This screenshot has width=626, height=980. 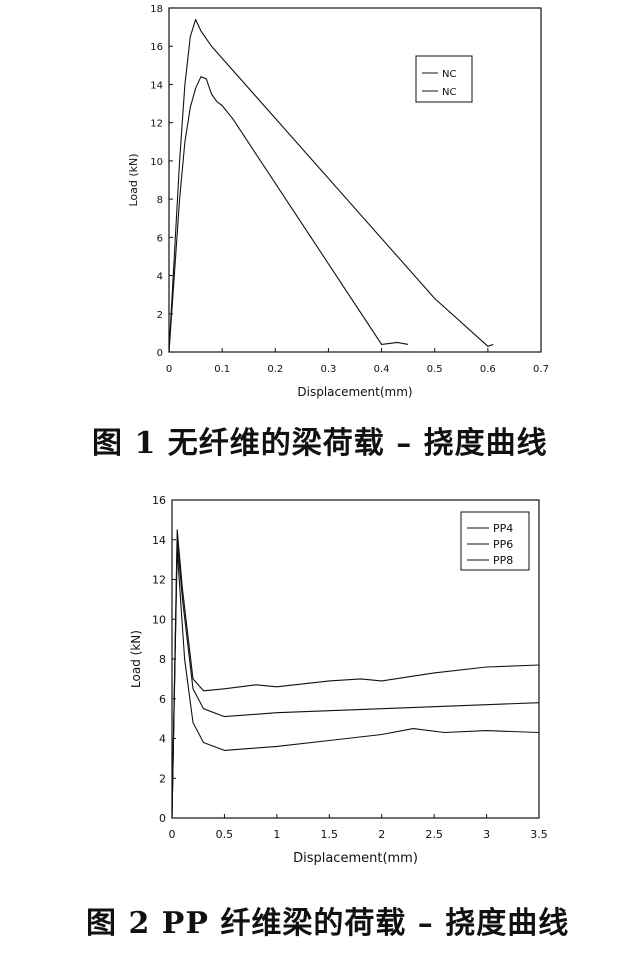 I want to click on x-tick-label: 3, so click(x=486, y=834).